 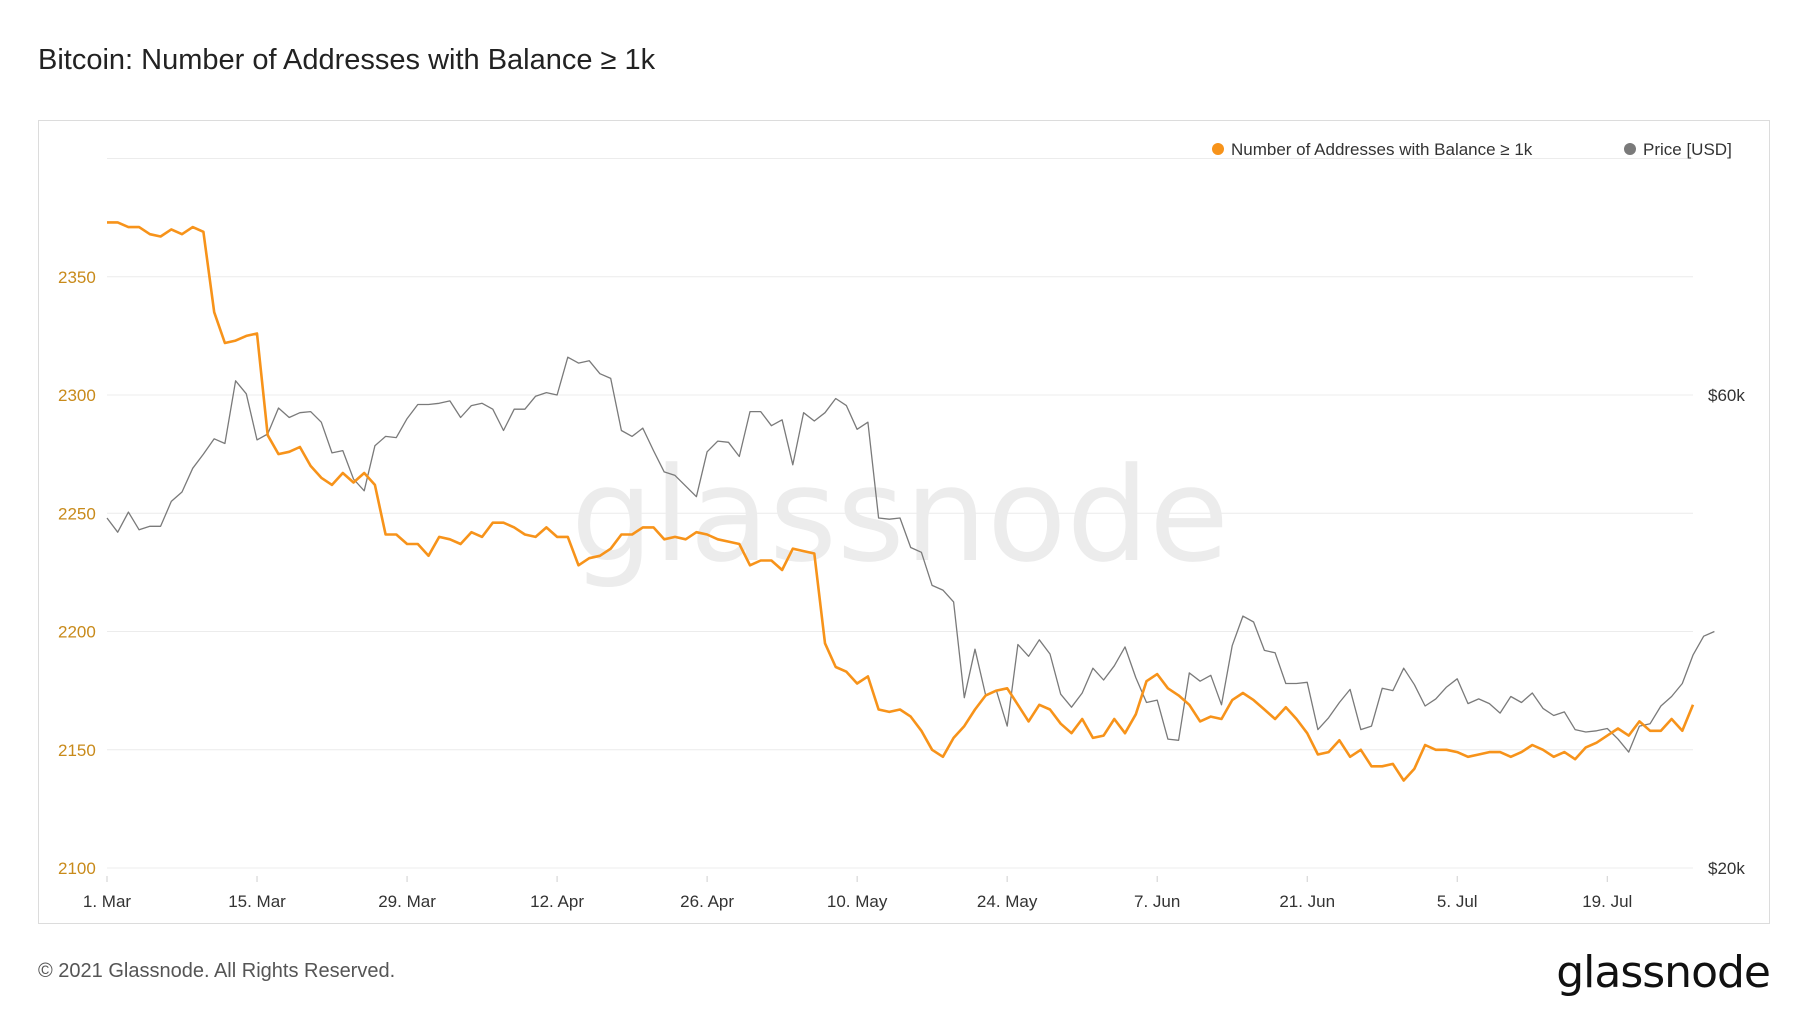 What do you see at coordinates (1726, 632) in the screenshot?
I see `y-axis-right: $20k $60k` at bounding box center [1726, 632].